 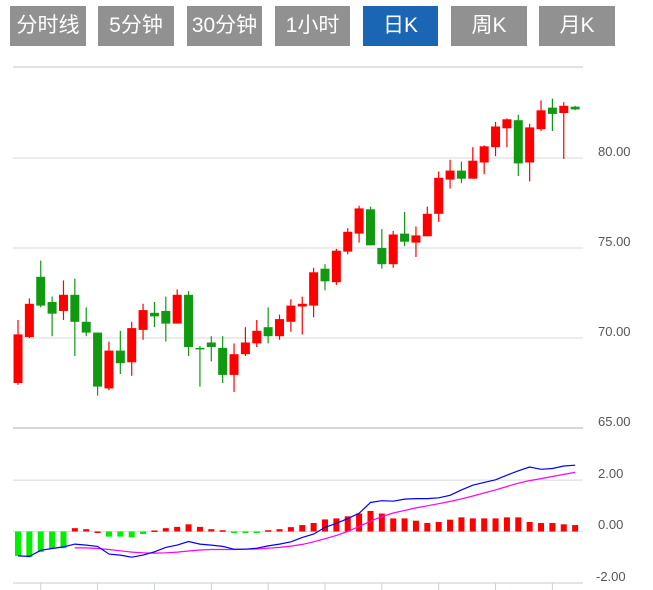 I want to click on tab-weekly-k: 周K, so click(x=489, y=26).